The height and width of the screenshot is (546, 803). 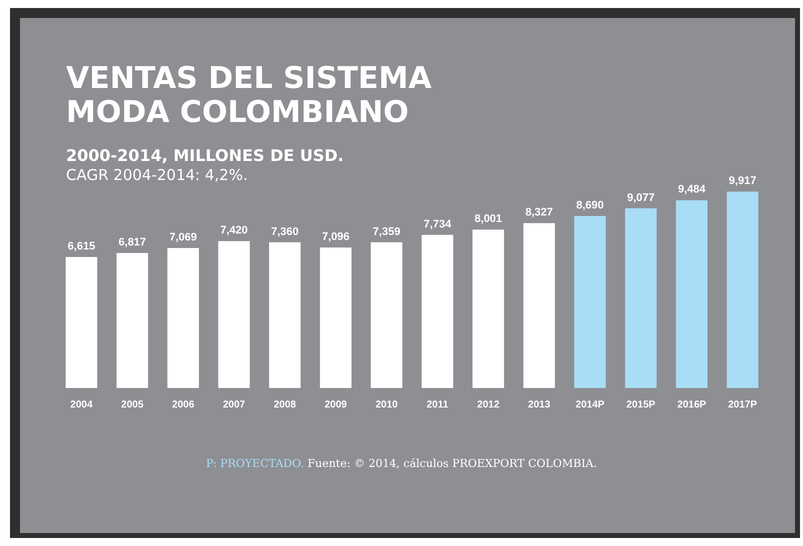 I want to click on data-label: 8,001, so click(x=488, y=219).